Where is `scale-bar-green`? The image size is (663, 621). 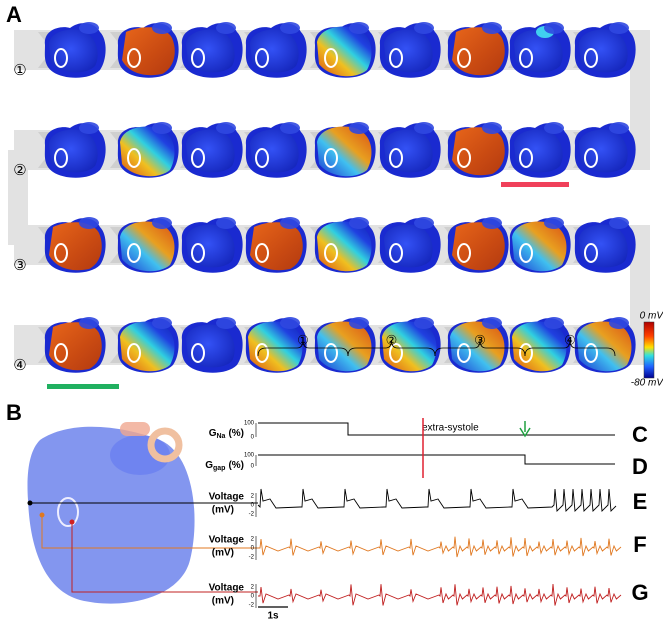
scale-bar-green is located at coordinates (83, 386).